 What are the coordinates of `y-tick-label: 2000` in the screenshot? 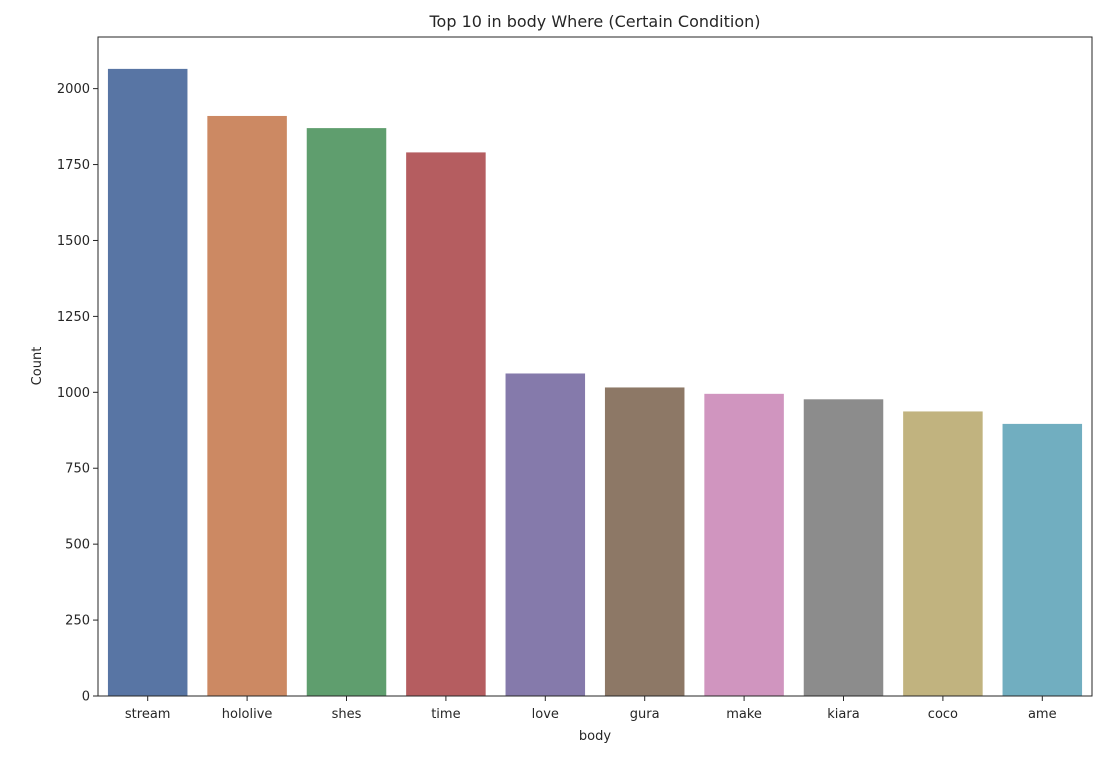 It's located at (73, 89).